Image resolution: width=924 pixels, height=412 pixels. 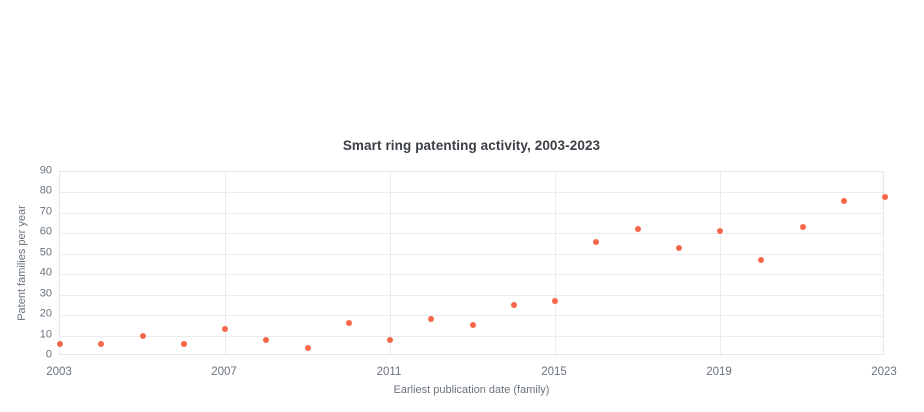 What do you see at coordinates (45, 334) in the screenshot?
I see `y-tick-label-10: 10` at bounding box center [45, 334].